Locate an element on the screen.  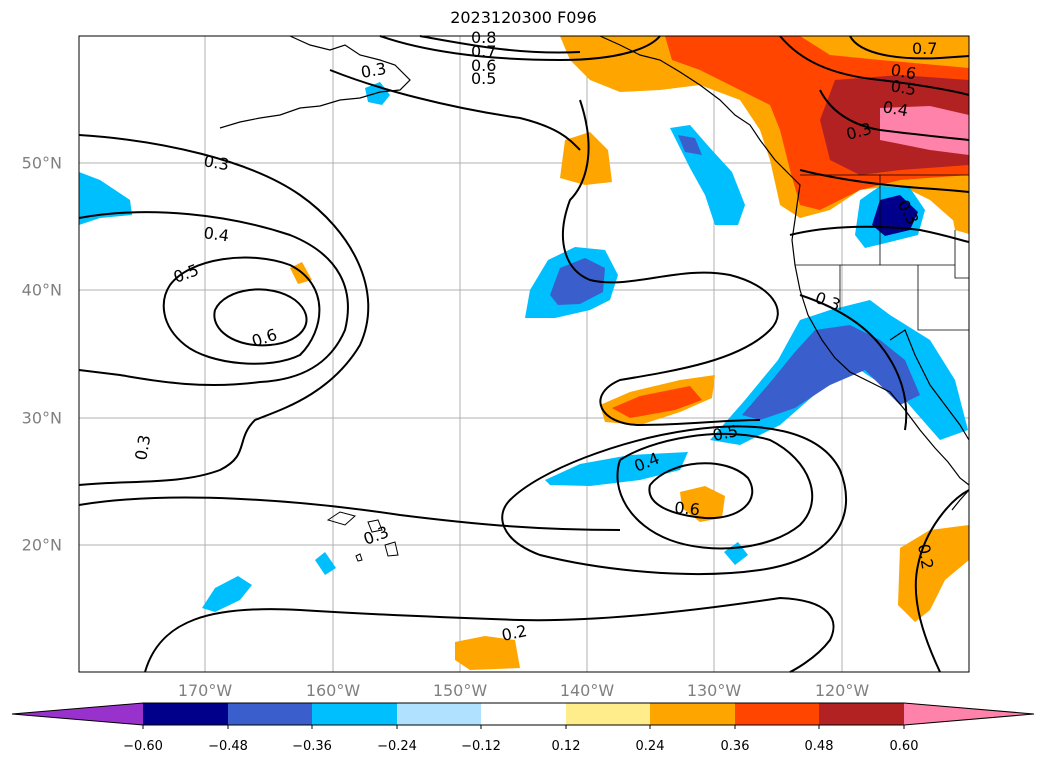
political-borders is located at coordinates (882, 252).